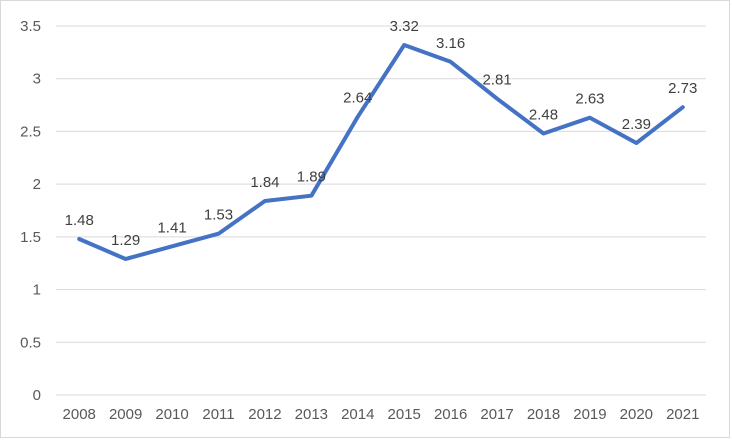 This screenshot has height=440, width=732. I want to click on x-tick-label: 2021, so click(682, 414).